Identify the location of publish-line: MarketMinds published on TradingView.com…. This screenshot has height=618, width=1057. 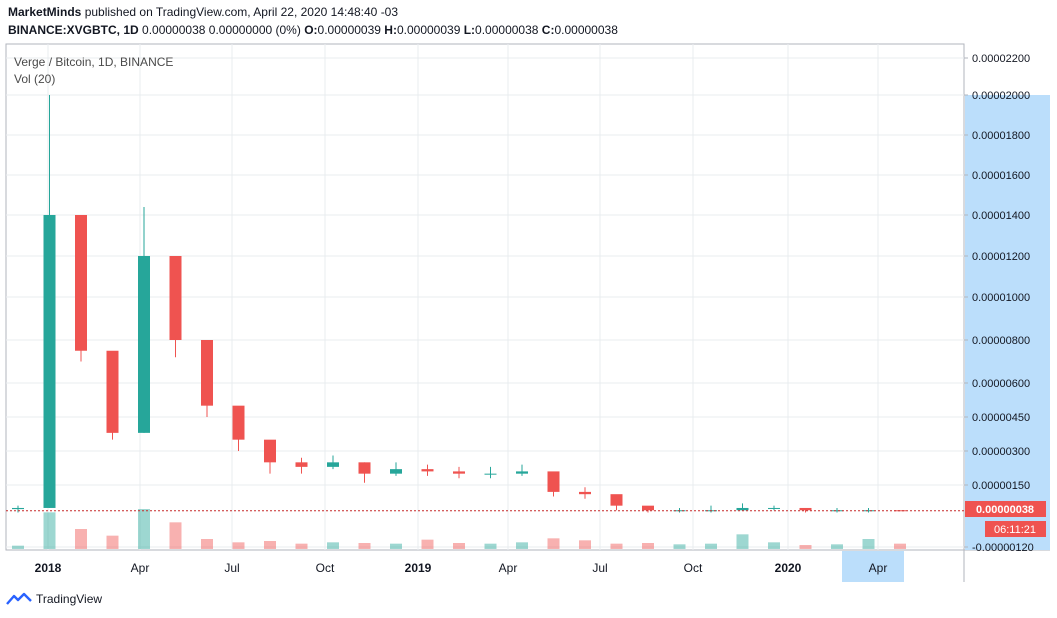
(203, 12).